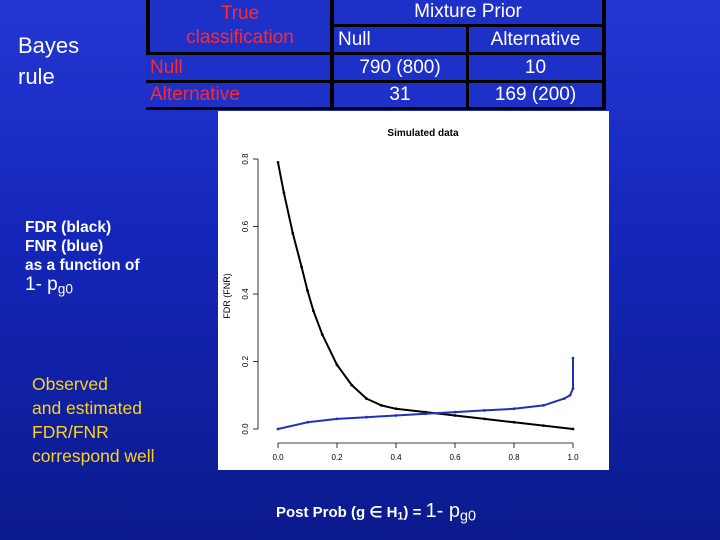 The image size is (720, 540). Describe the element at coordinates (82, 265) in the screenshot. I see `fdr-line-3: as a function of` at that location.